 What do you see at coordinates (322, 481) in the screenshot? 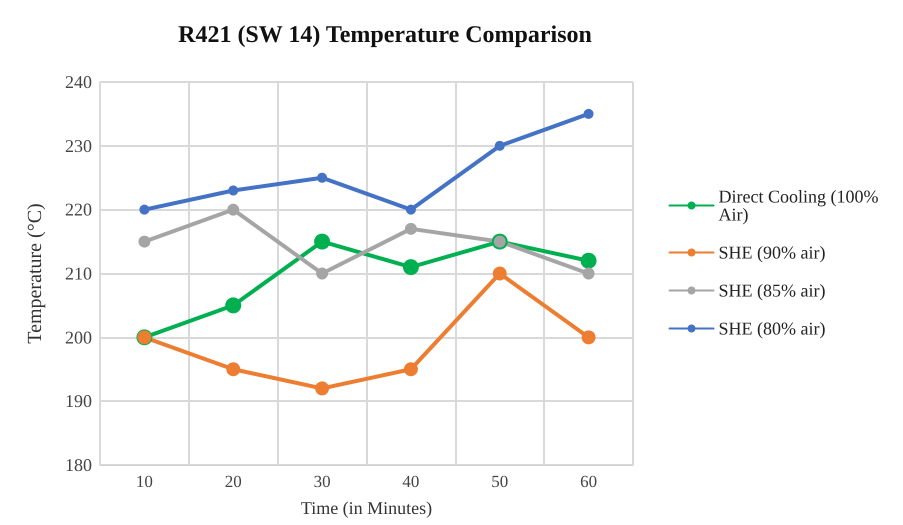
I see `x-tick-label: 30` at bounding box center [322, 481].